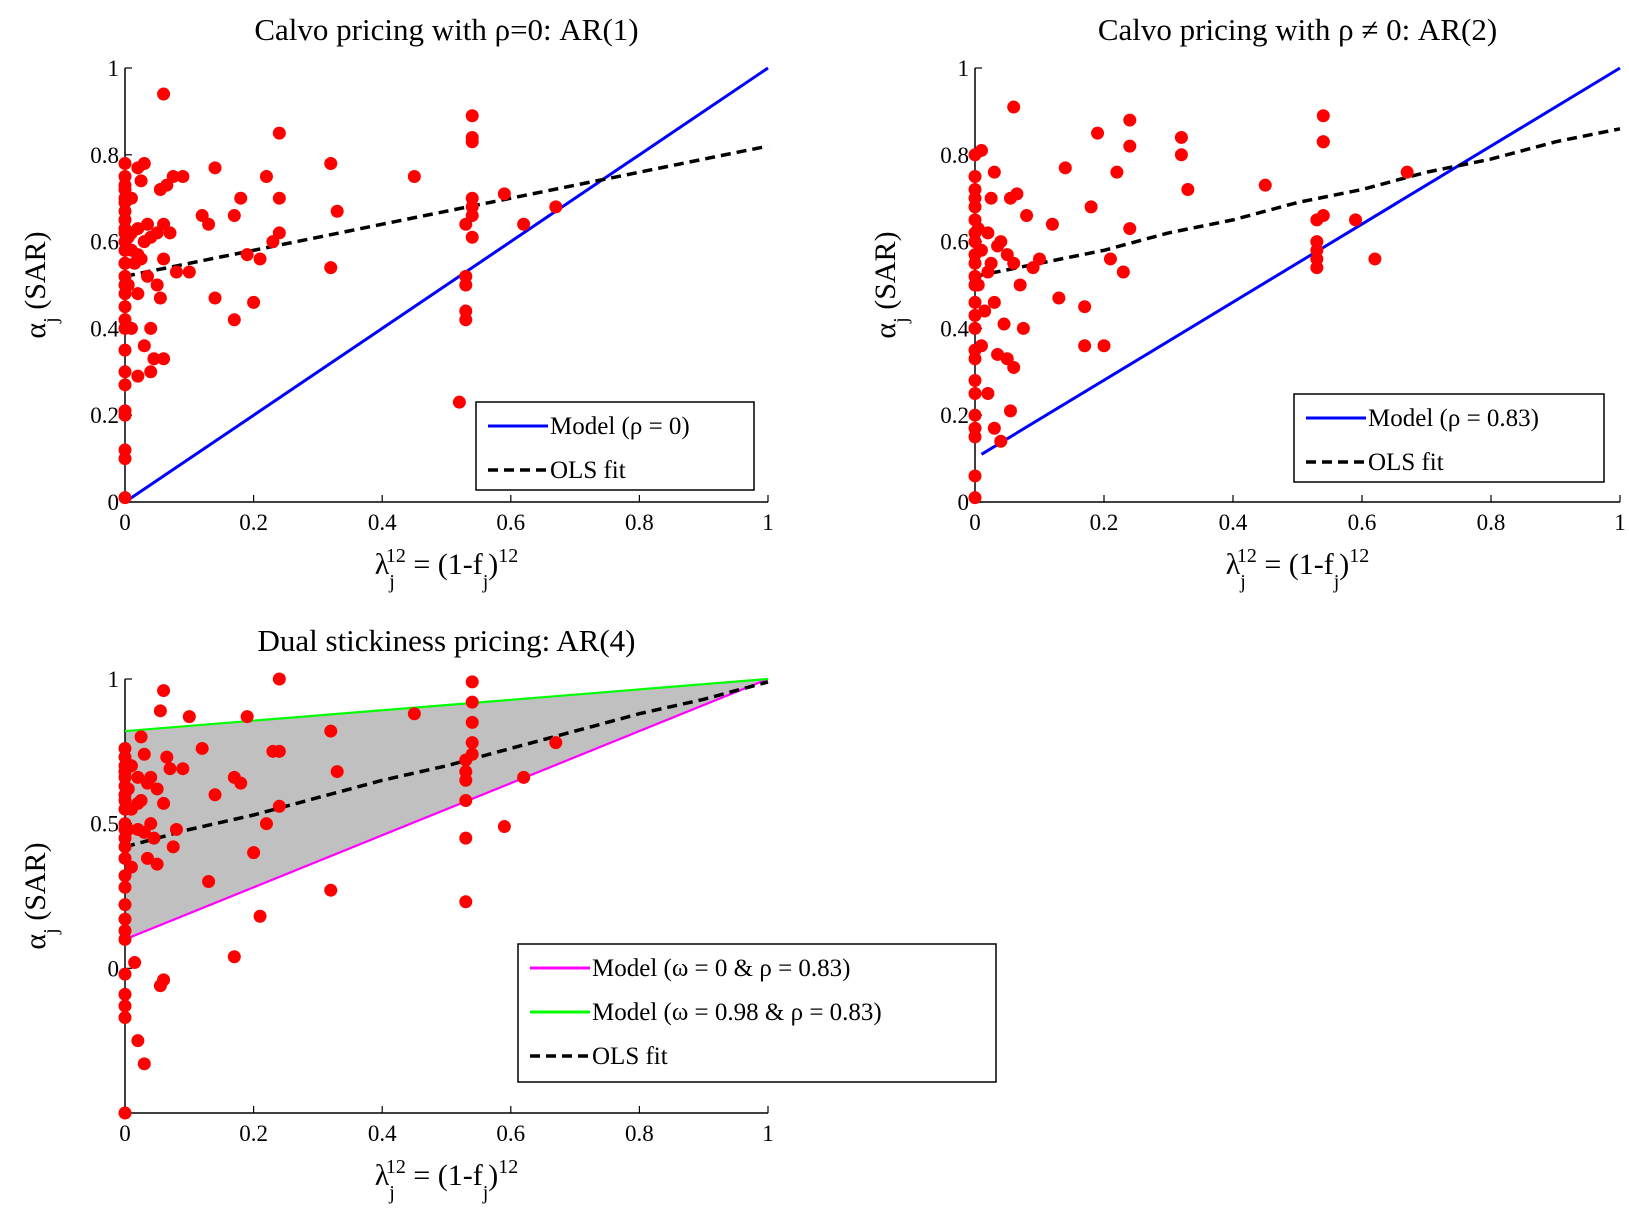 The height and width of the screenshot is (1223, 1629). I want to click on y-axis-label-part: α, so click(35, 331).